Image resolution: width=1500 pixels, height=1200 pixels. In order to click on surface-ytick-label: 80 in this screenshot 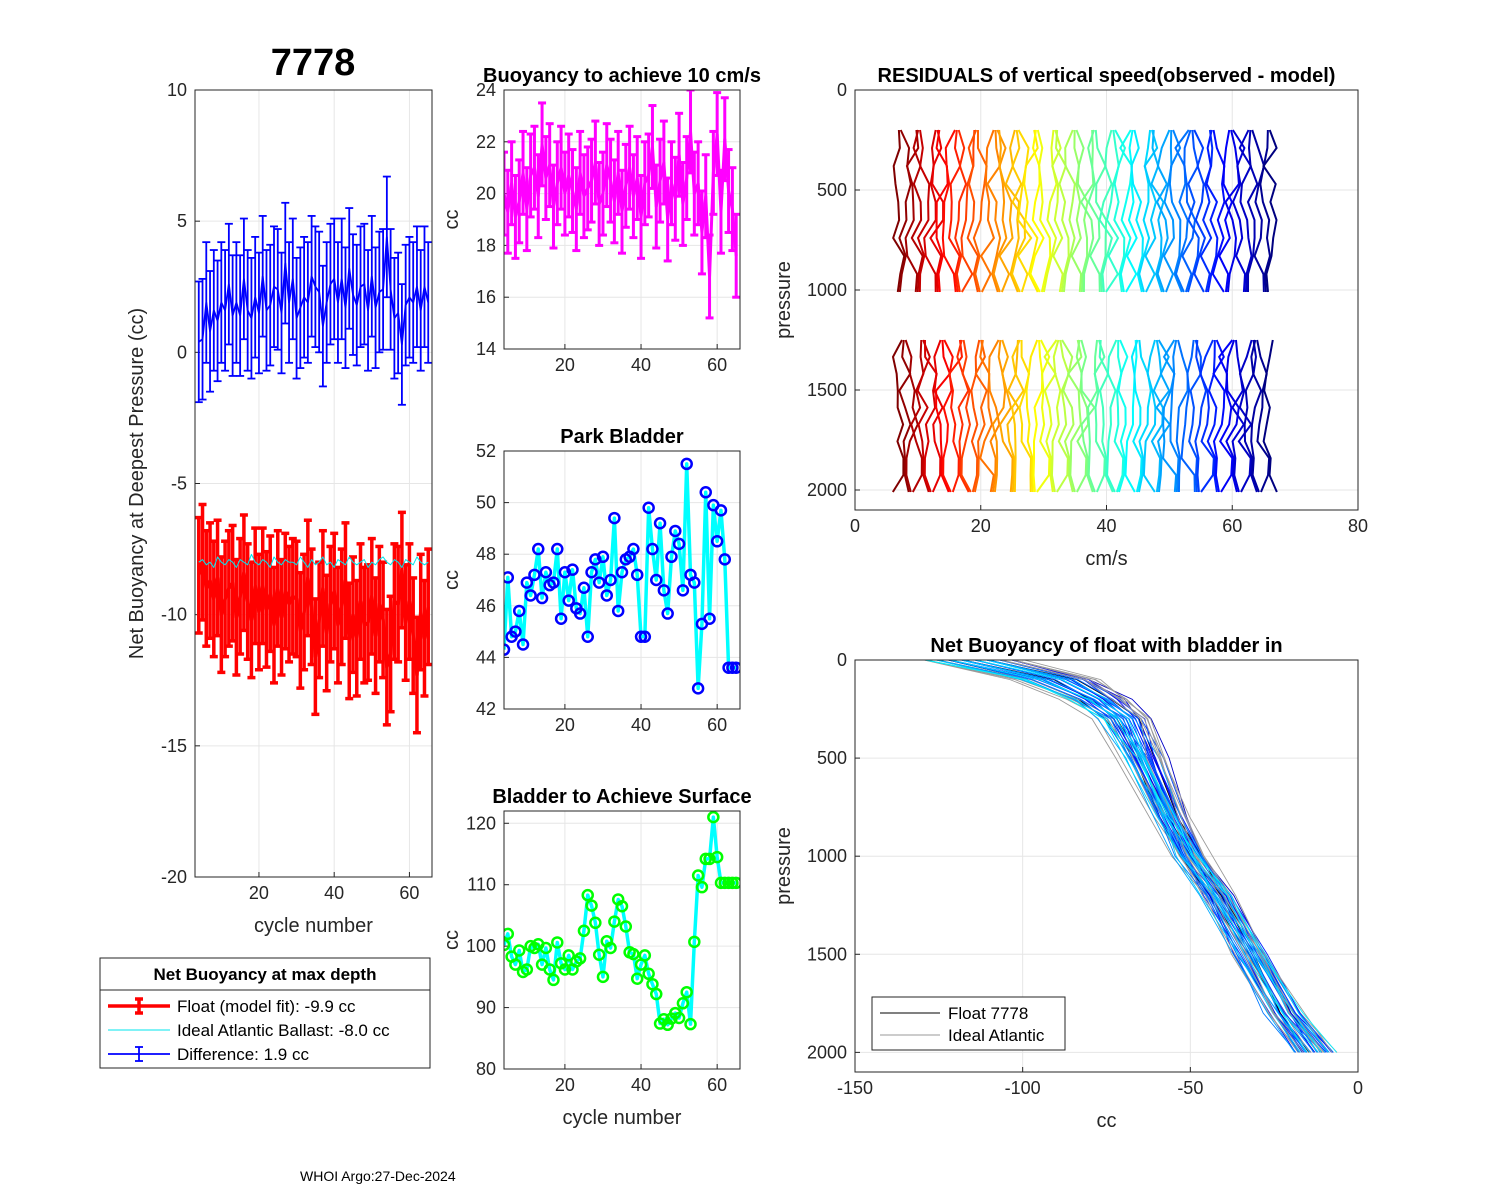, I will do `click(486, 1069)`.